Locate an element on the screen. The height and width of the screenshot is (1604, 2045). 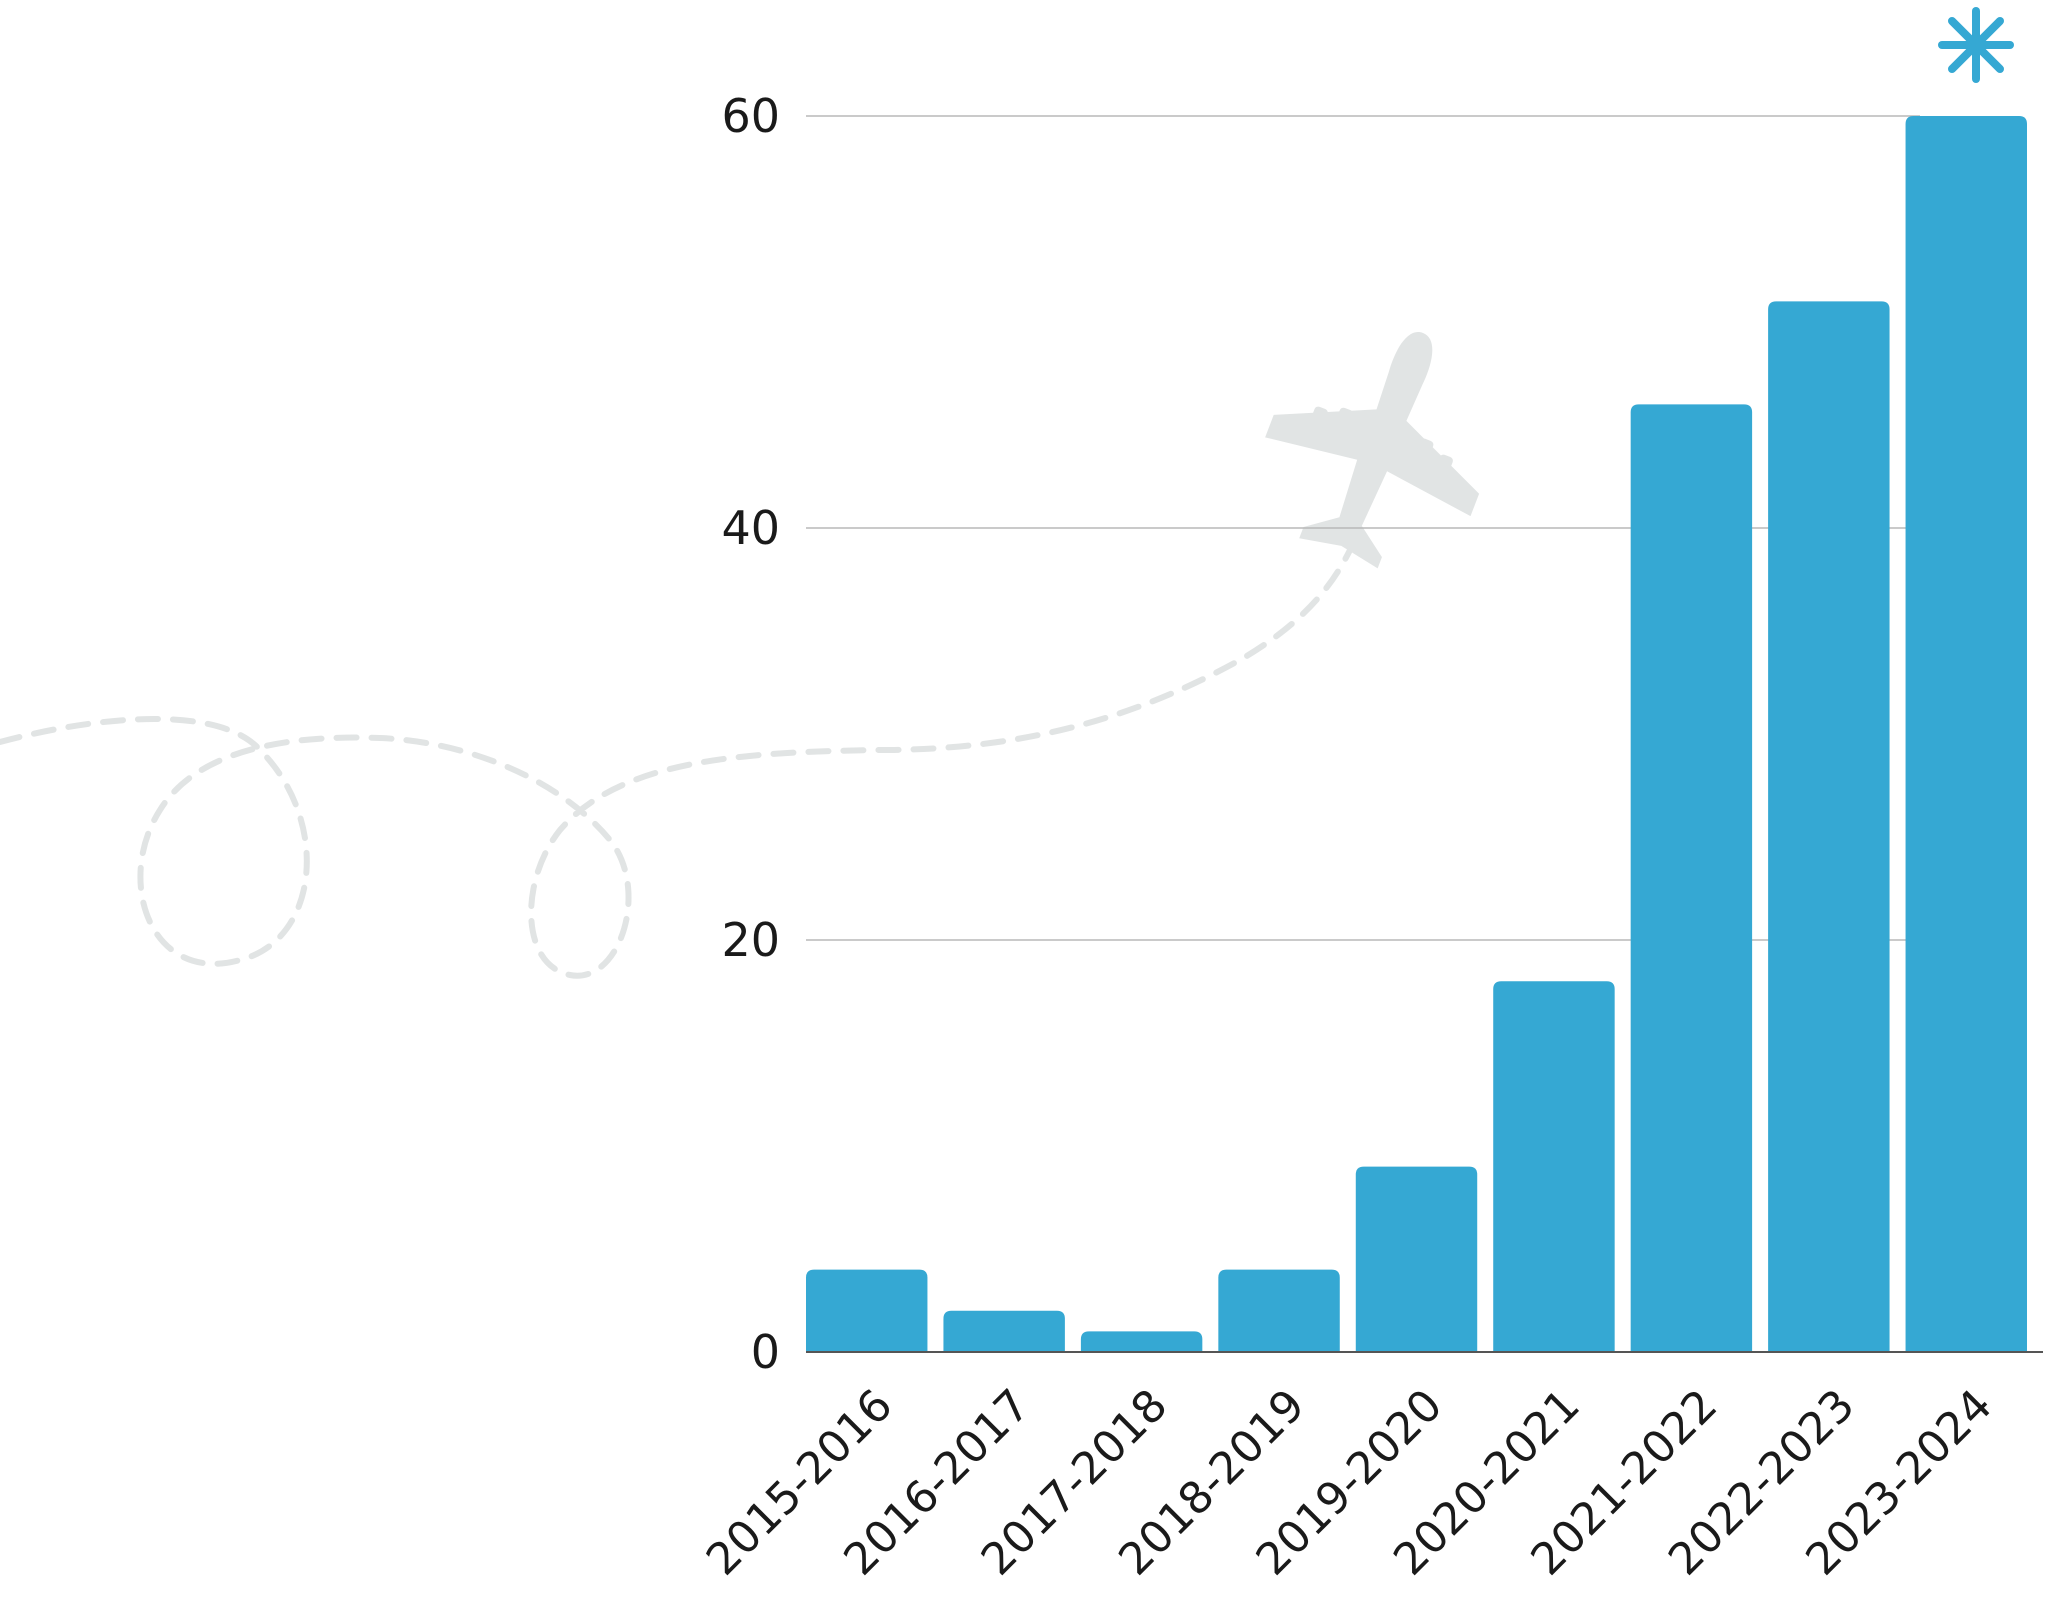
y-tick-label: 60 is located at coordinates (750, 116).